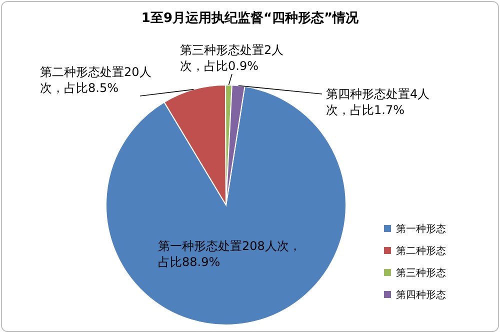 The width and height of the screenshot is (500, 333). Describe the element at coordinates (378, 102) in the screenshot. I see `data-label: 第四种形态处置4人次，占比1.7%` at that location.